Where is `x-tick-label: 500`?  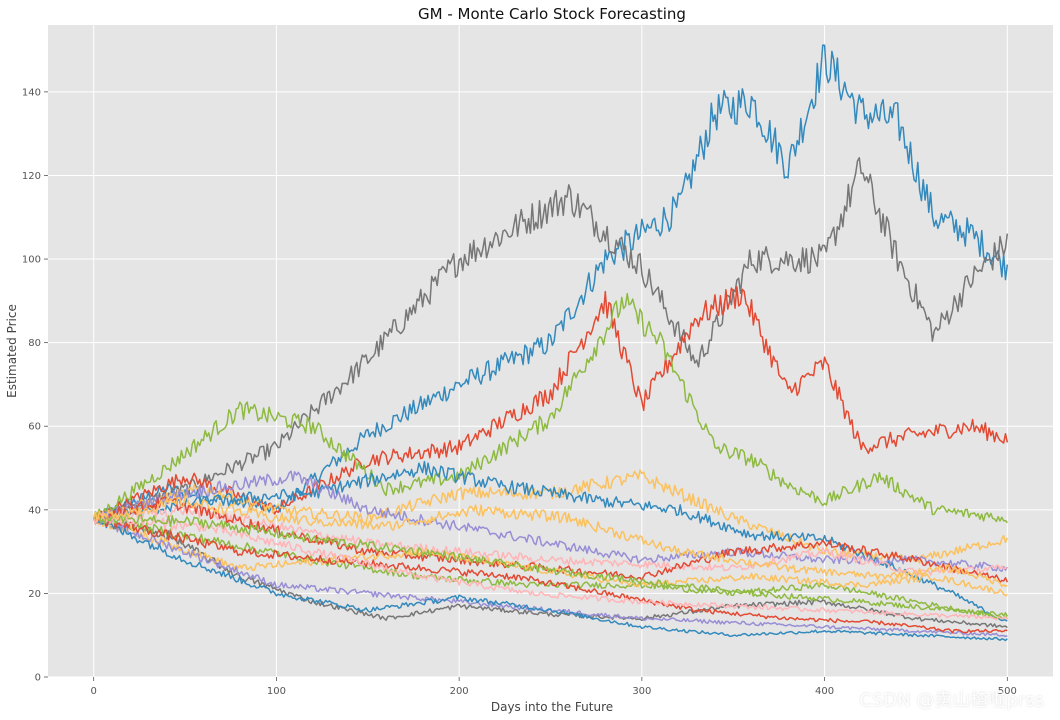 x-tick-label: 500 is located at coordinates (1007, 691).